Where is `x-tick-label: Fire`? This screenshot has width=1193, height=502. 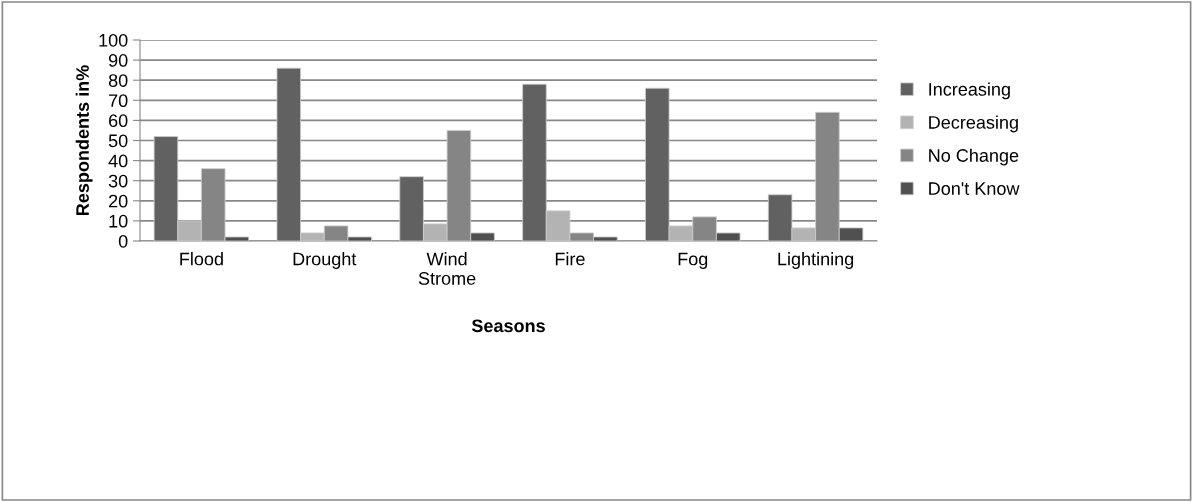 x-tick-label: Fire is located at coordinates (570, 259).